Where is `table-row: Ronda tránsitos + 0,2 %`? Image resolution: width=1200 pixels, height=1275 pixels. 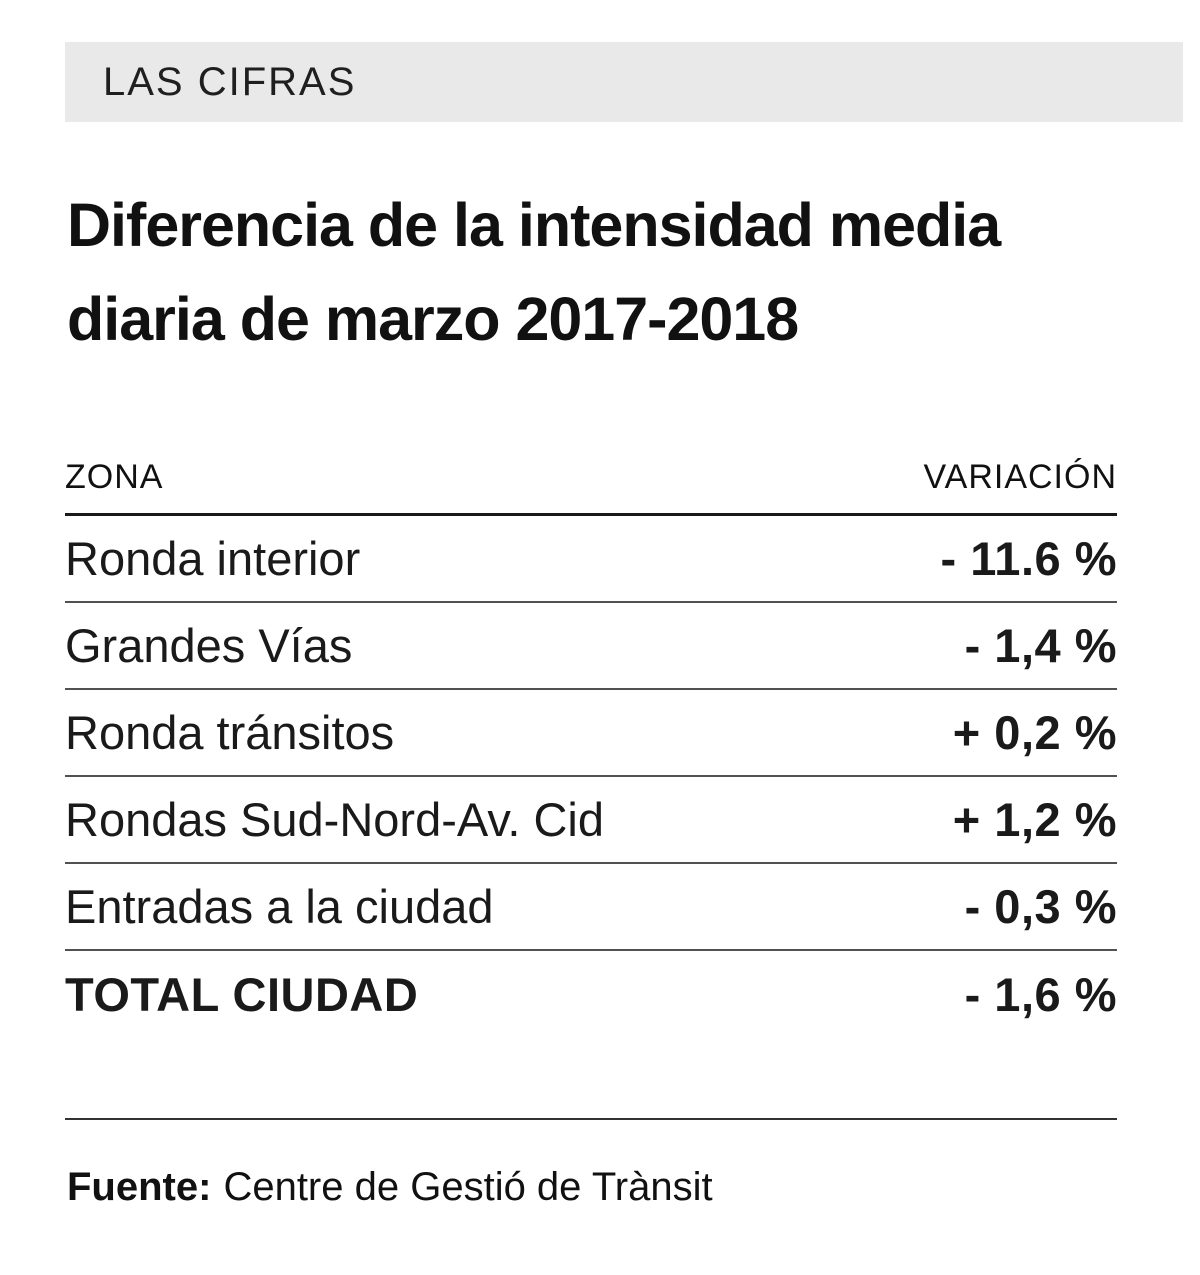
table-row: Ronda tránsitos + 0,2 % is located at coordinates (591, 733).